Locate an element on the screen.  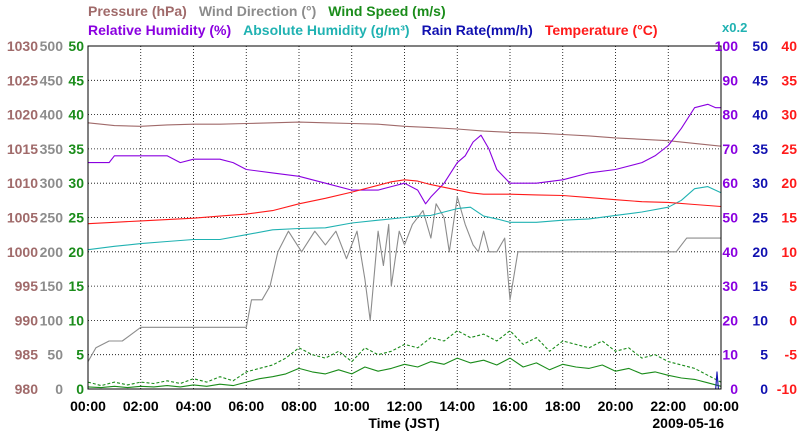
y-tick-label-2-2: 40 is located at coordinates (76, 115).